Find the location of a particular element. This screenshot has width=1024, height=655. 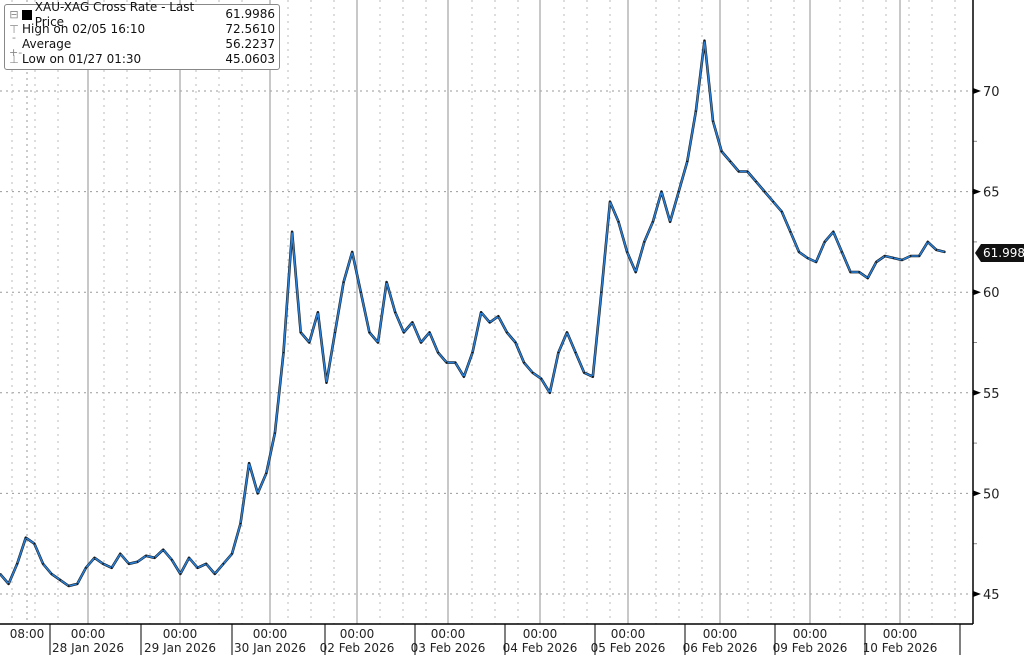

x-tick-date: 03 Feb 2026 is located at coordinates (448, 648).